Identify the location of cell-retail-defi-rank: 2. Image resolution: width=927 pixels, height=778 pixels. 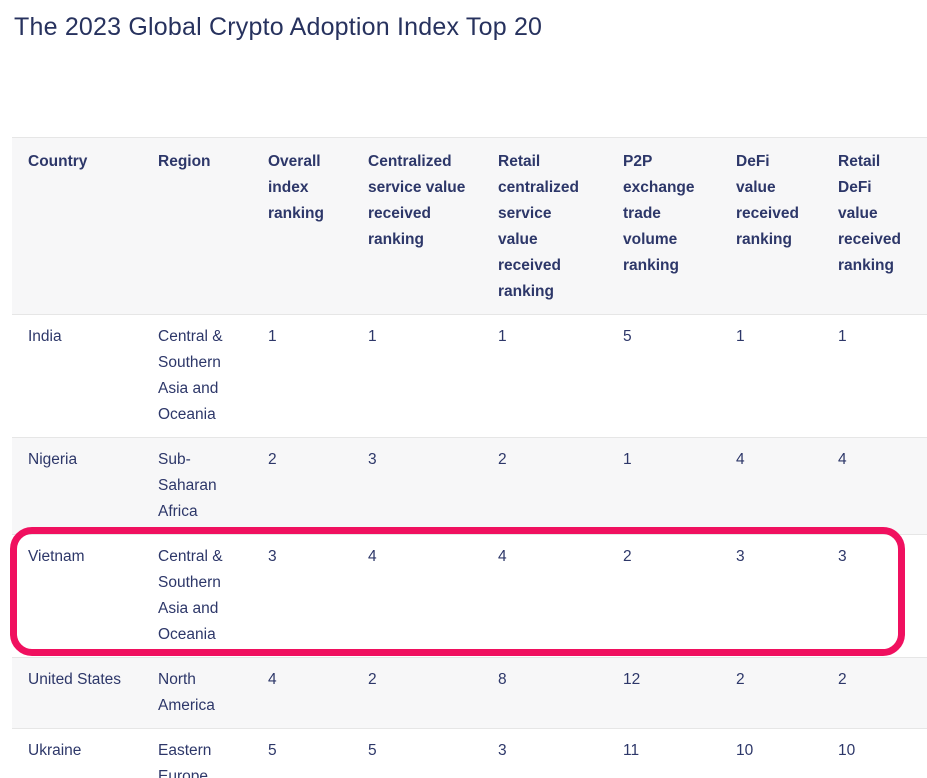
(842, 679).